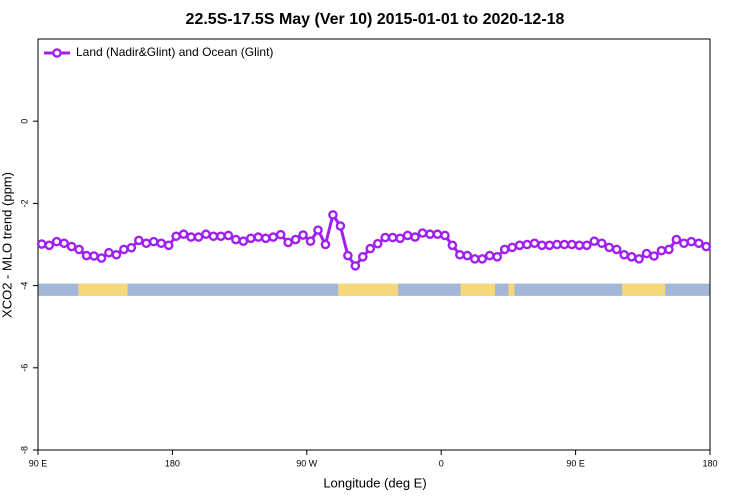 This screenshot has height=500, width=750. I want to click on x-tick-label: 90 W, so click(307, 463).